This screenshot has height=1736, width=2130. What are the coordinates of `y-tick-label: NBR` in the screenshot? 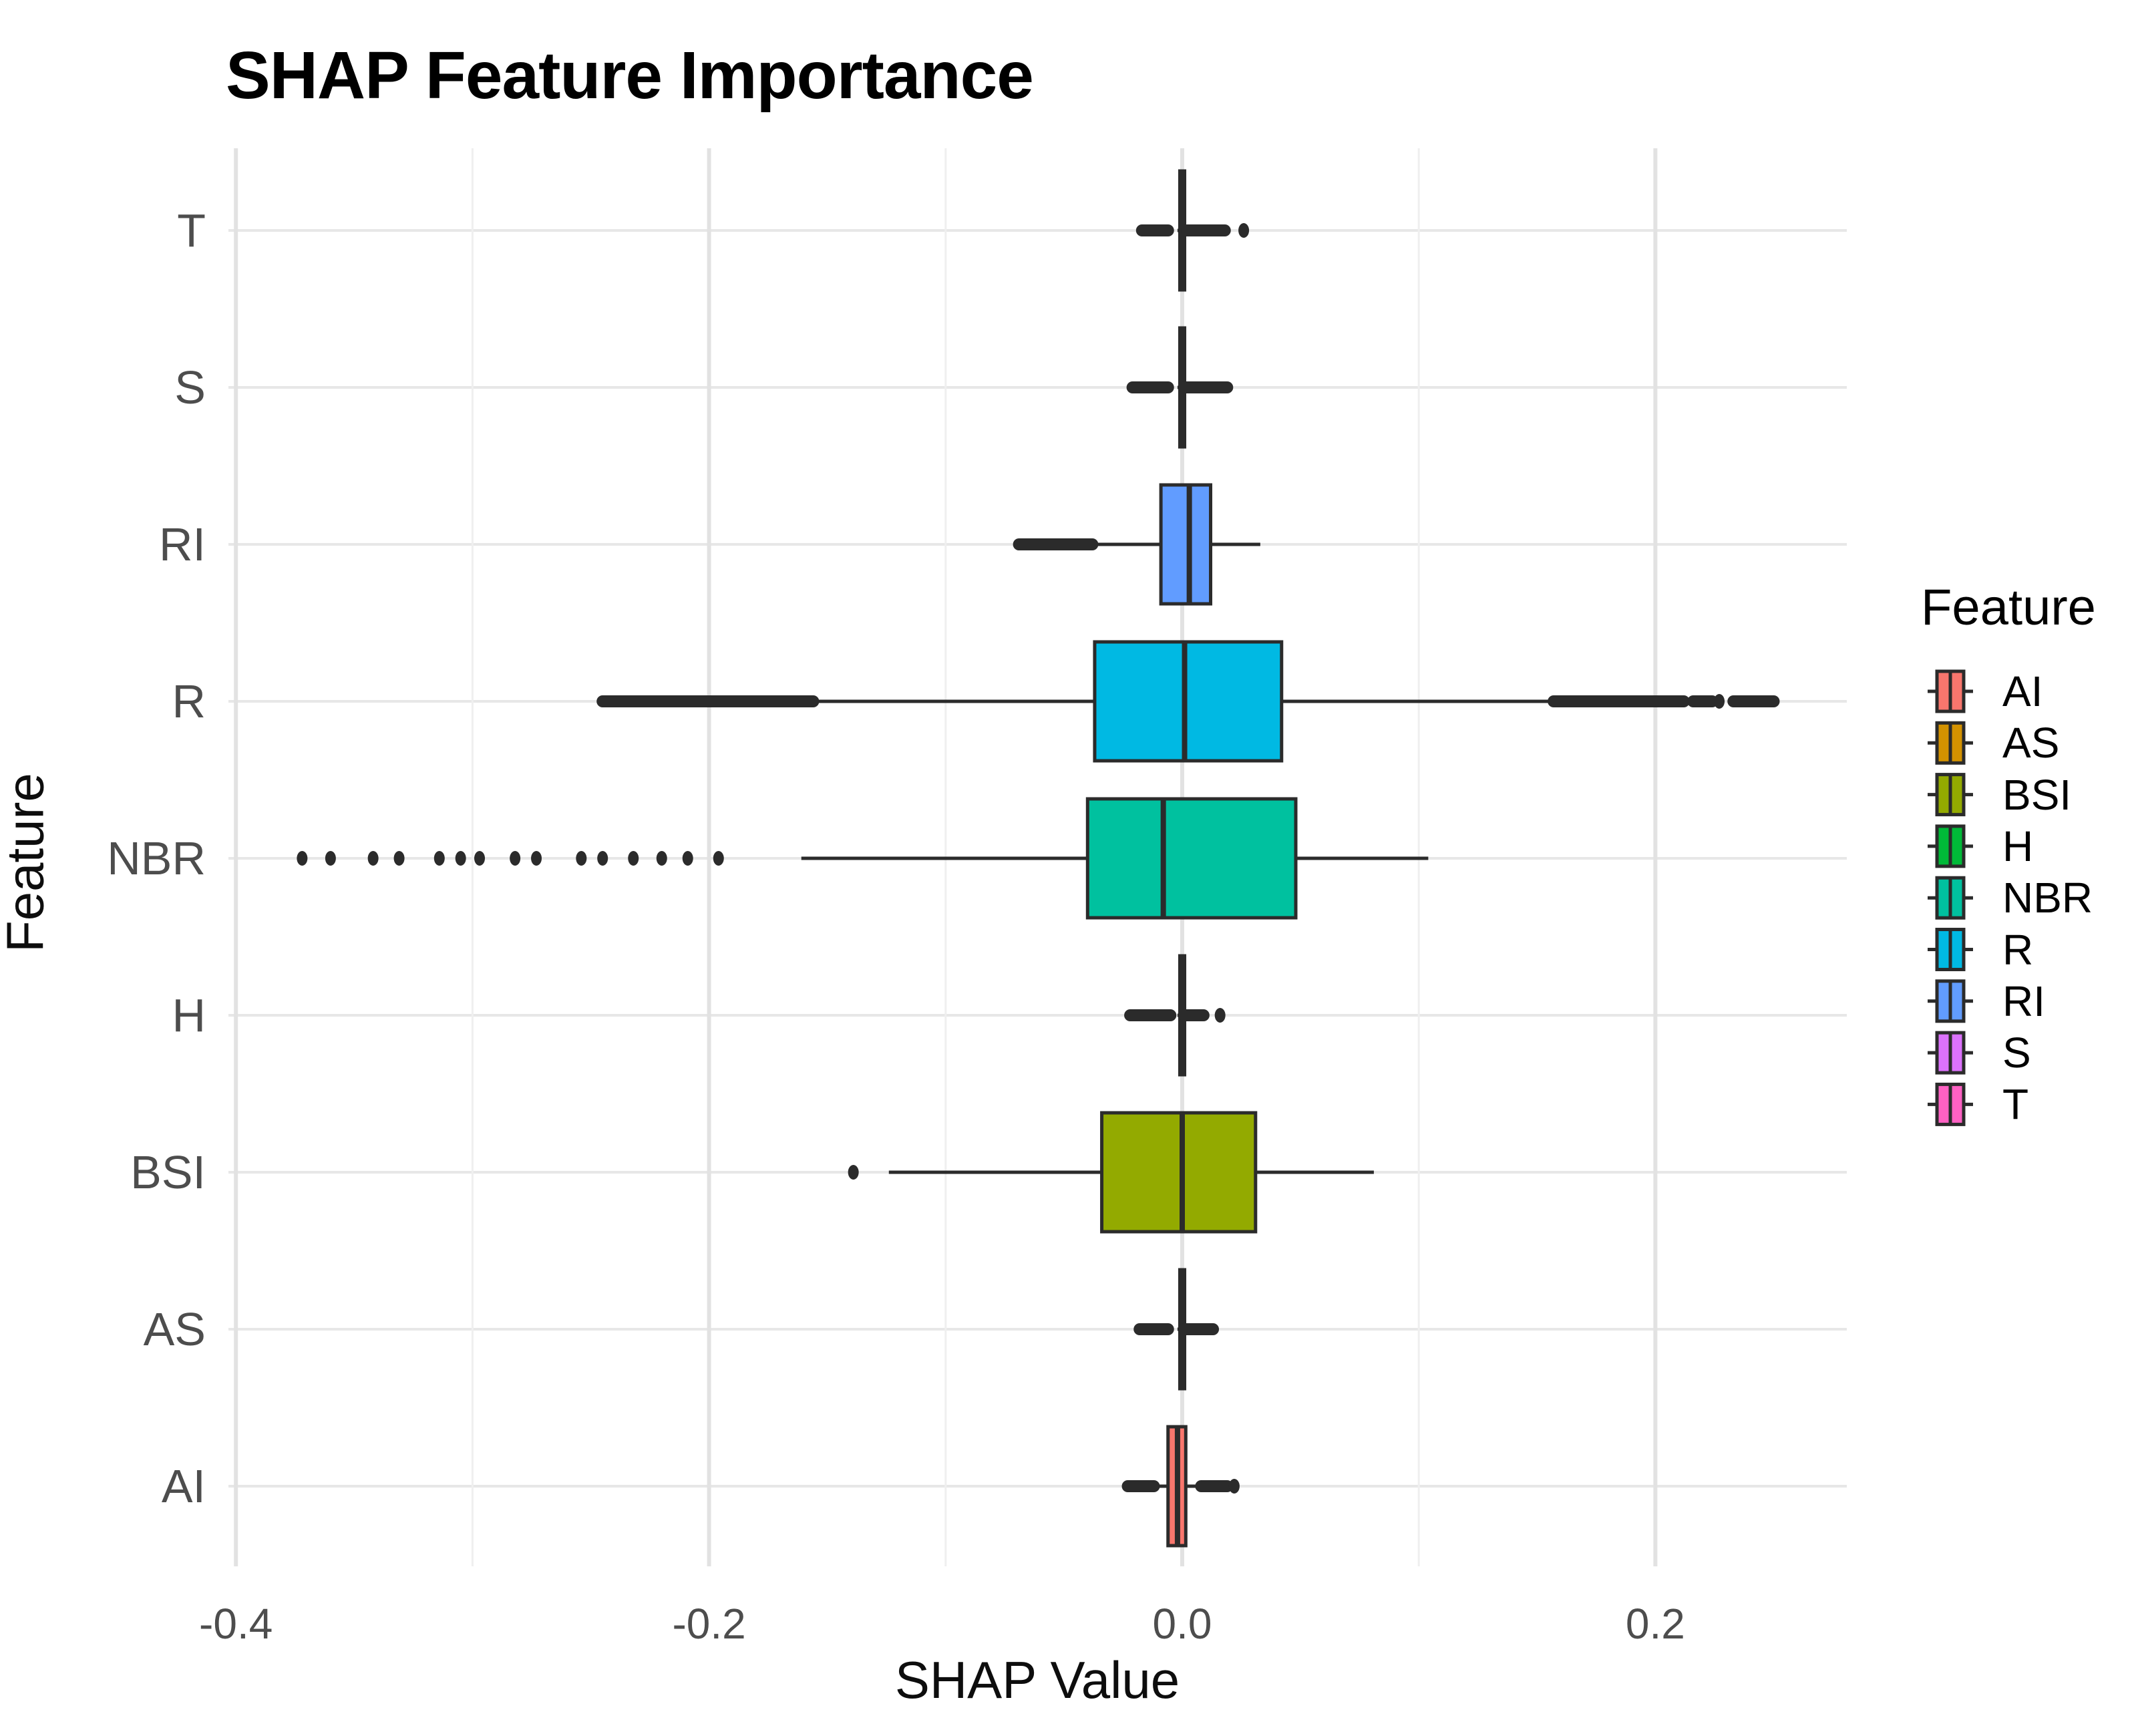 It's located at (156, 858).